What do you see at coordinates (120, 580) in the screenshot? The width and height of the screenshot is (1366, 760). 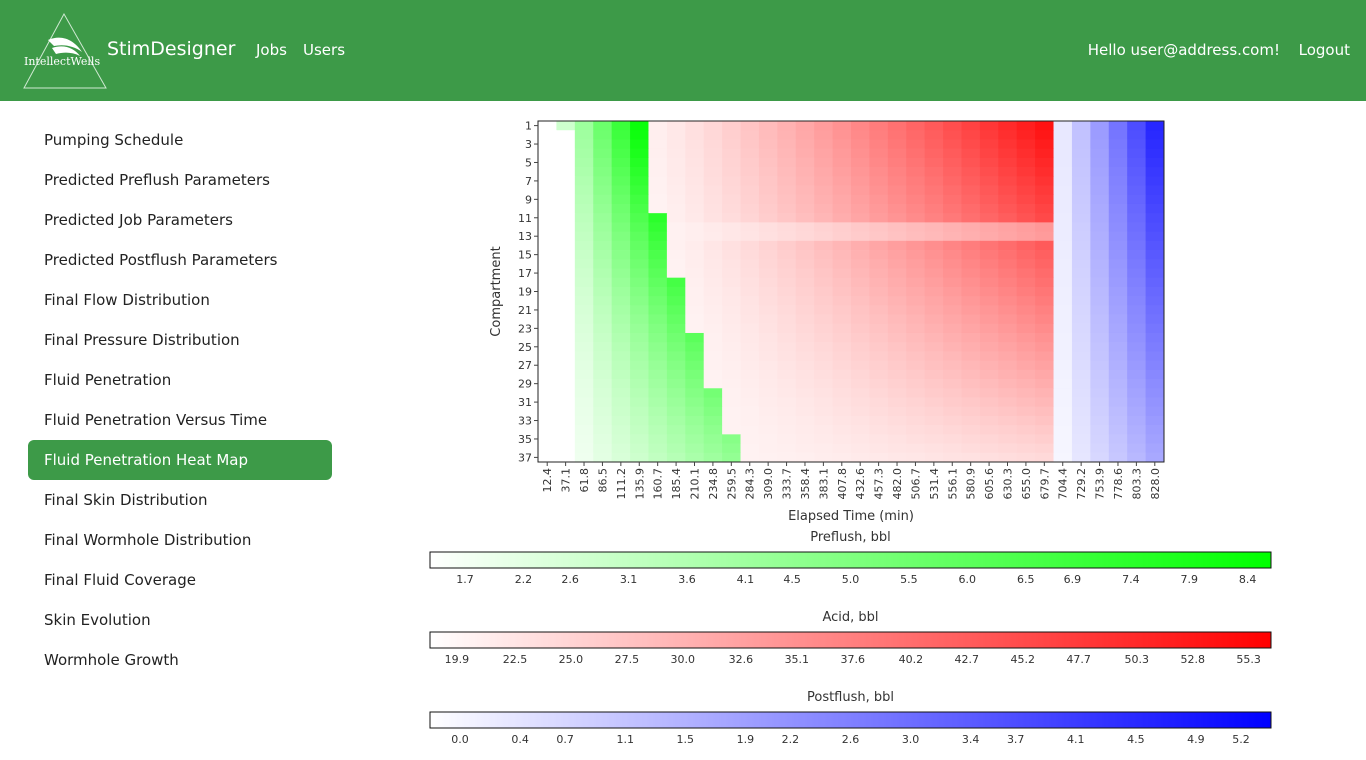 I see `sidebar-item-final-fluid-coverage: Final Fluid Coverage` at bounding box center [120, 580].